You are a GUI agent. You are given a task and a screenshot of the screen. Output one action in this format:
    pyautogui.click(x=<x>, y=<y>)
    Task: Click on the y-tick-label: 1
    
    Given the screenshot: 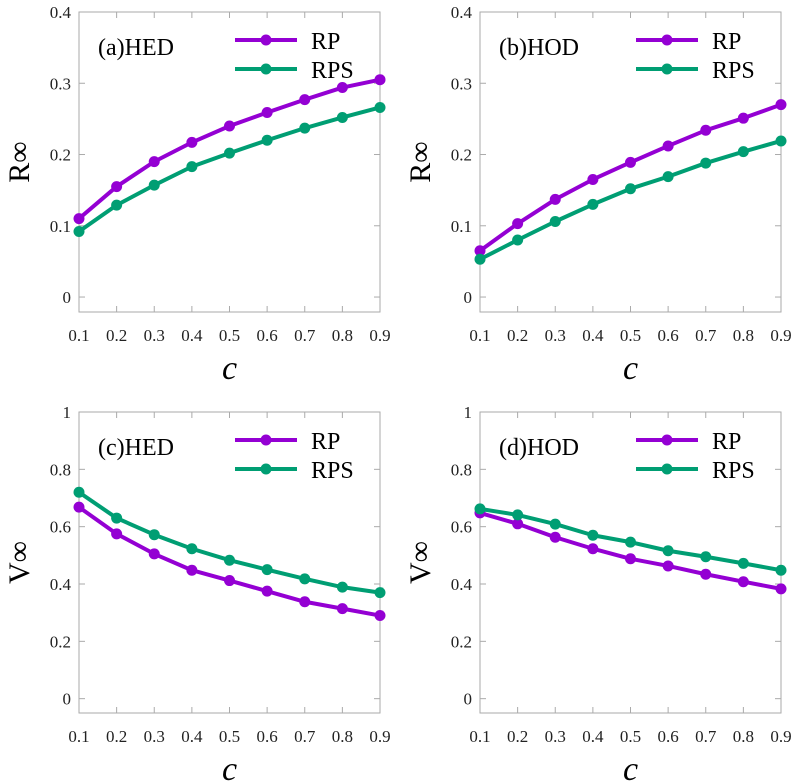 What is the action you would take?
    pyautogui.click(x=468, y=412)
    